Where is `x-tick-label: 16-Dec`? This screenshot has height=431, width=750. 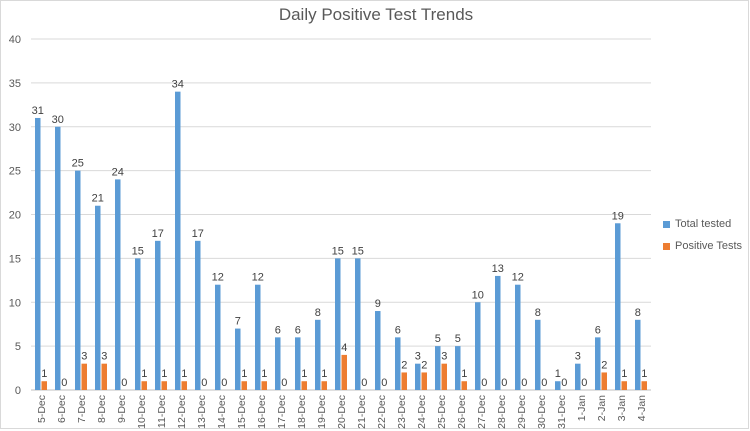
x-tick-label: 16-Dec is located at coordinates (262, 412).